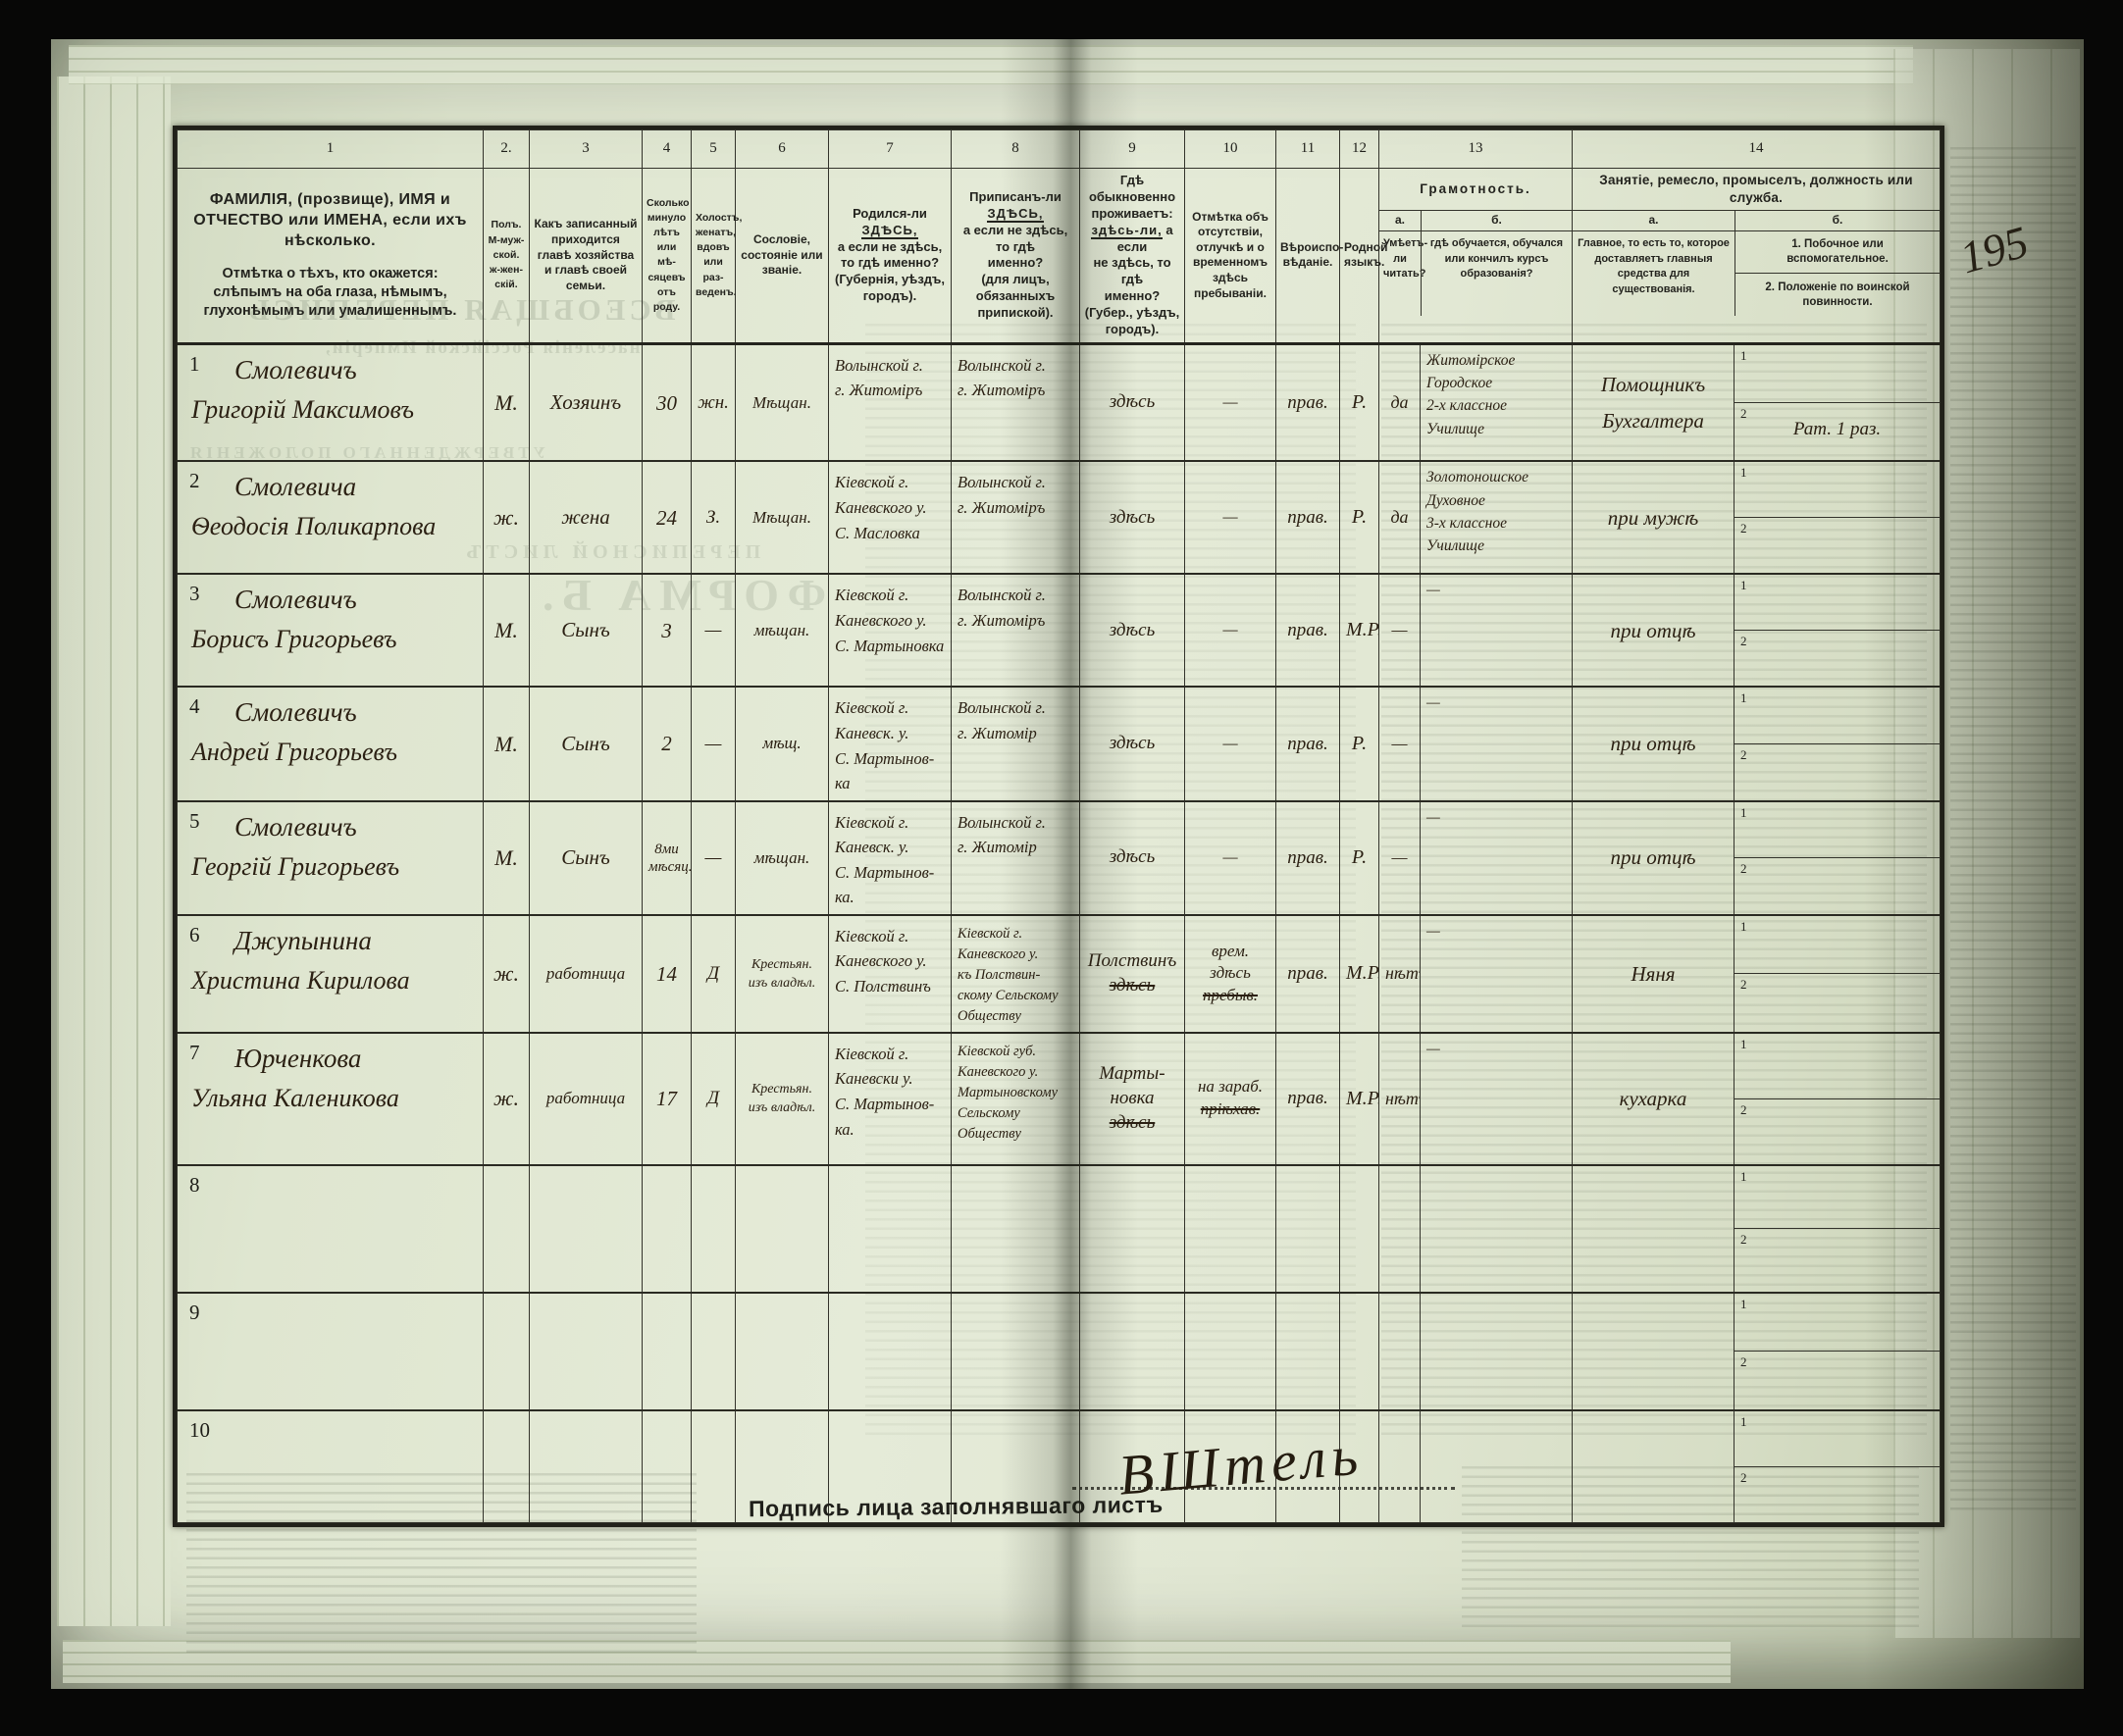 The width and height of the screenshot is (2123, 1736). Describe the element at coordinates (331, 517) in the screenshot. I see `cell-name: 2 Смолевича Ѳеодосія Поликарпова` at that location.